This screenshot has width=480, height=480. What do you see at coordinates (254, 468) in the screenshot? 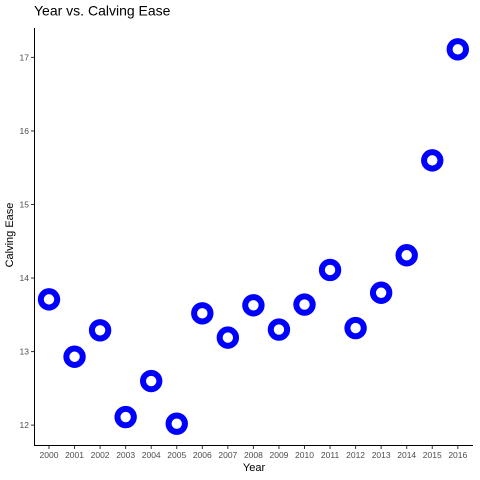
I see `x-axis-title: Year` at bounding box center [254, 468].